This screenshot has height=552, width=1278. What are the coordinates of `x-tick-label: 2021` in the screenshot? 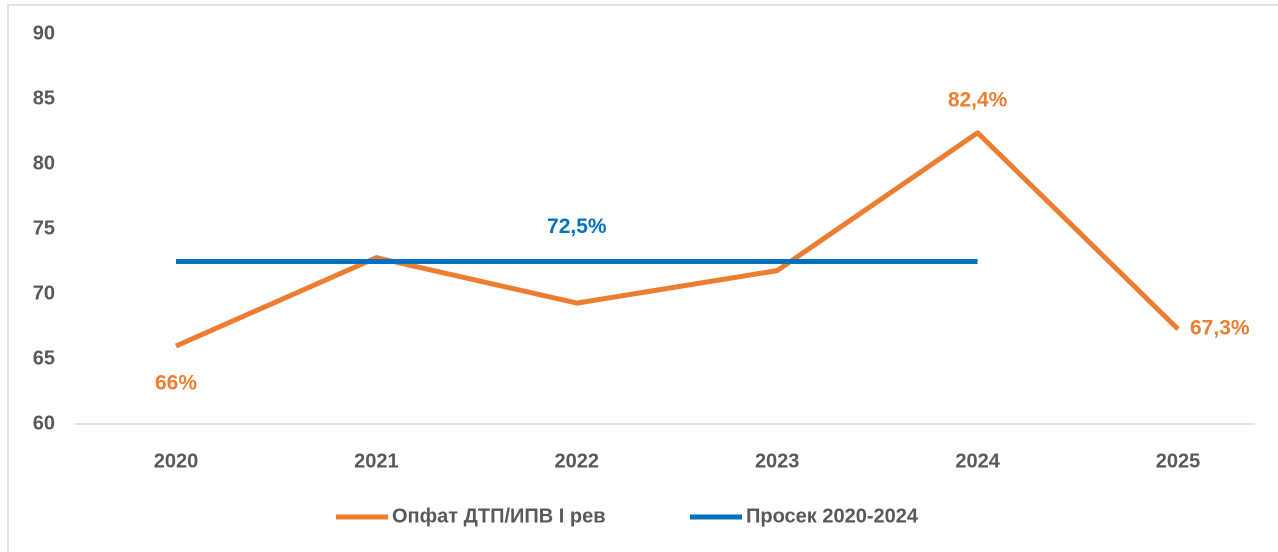 It's located at (376, 461).